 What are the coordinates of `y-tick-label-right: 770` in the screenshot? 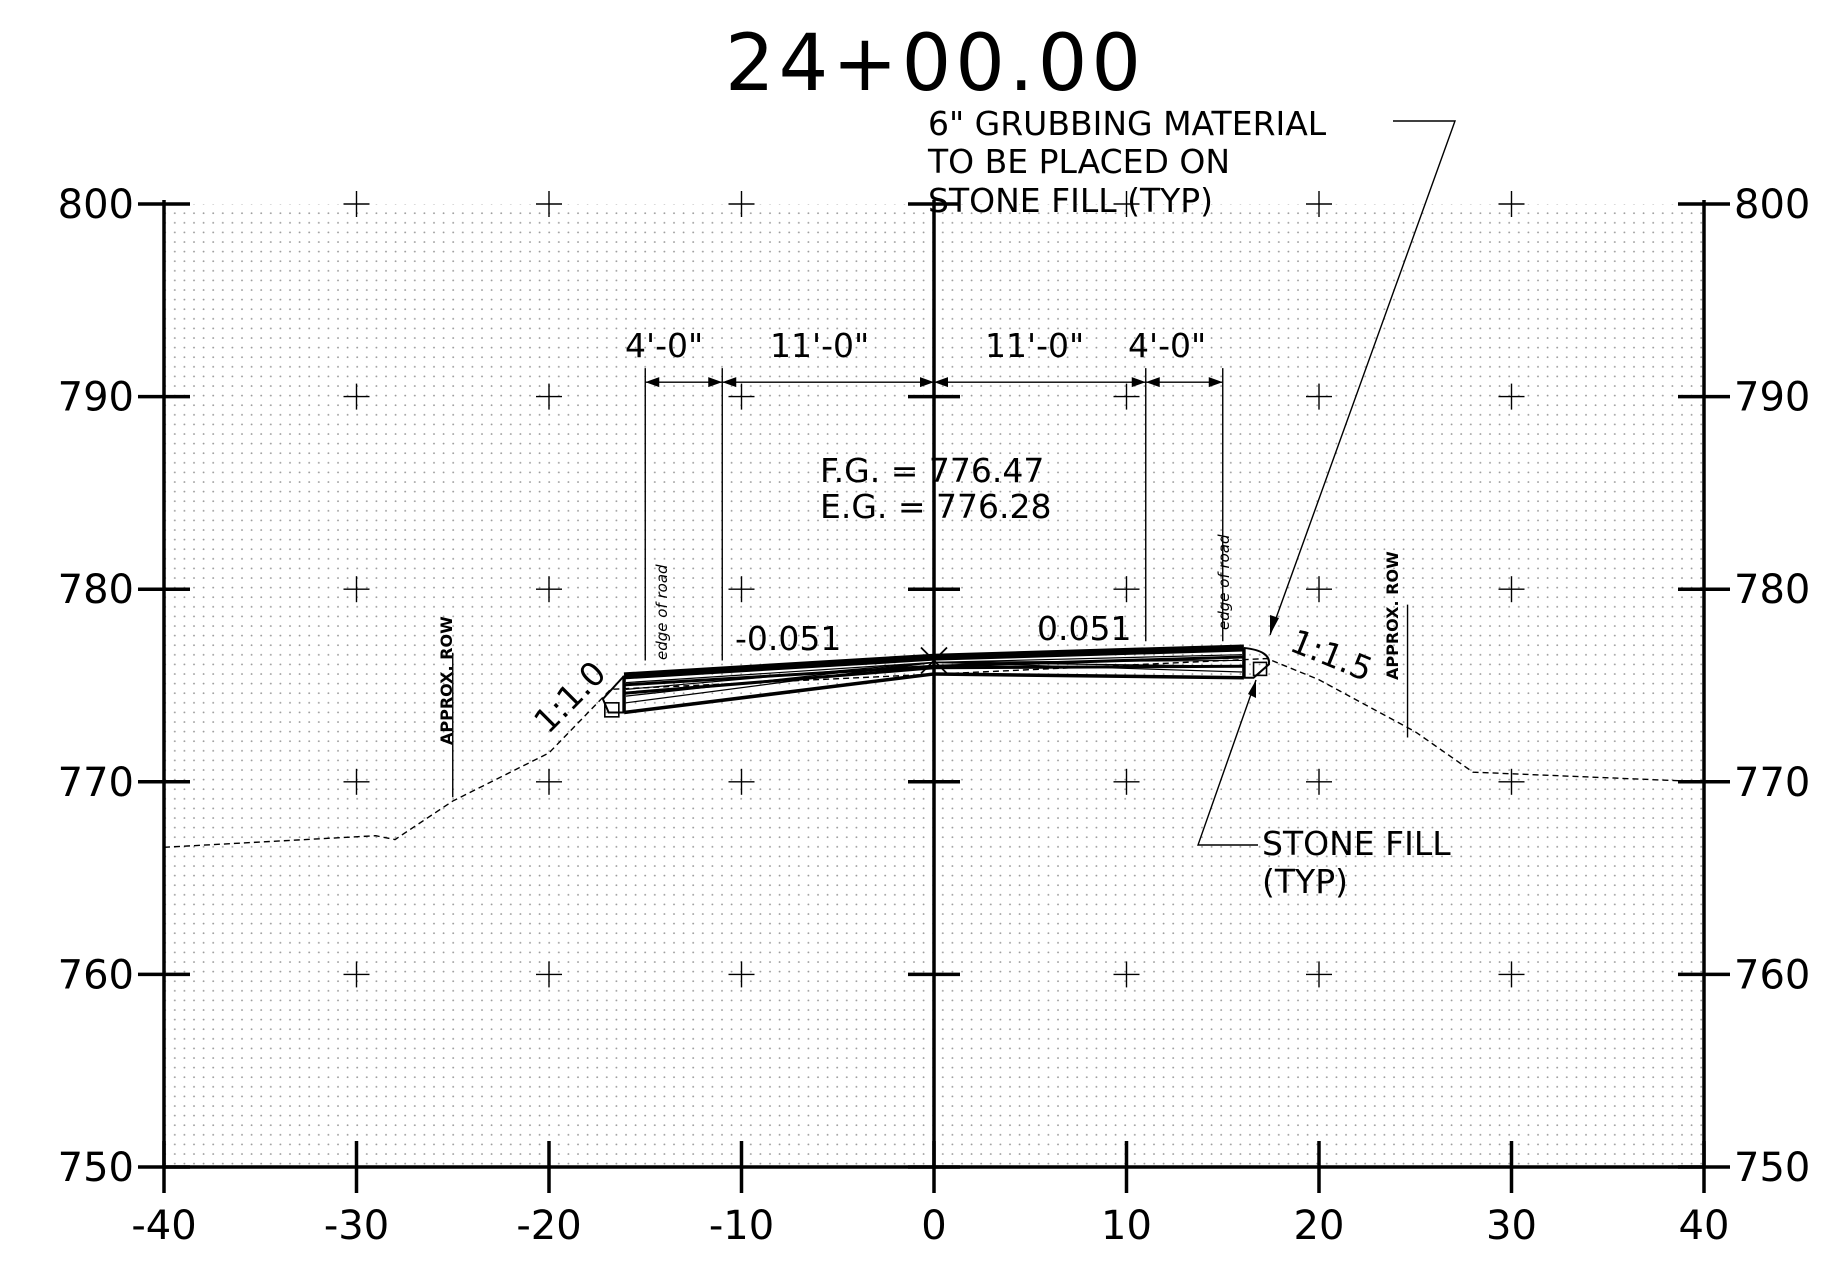 It's located at (1772, 783).